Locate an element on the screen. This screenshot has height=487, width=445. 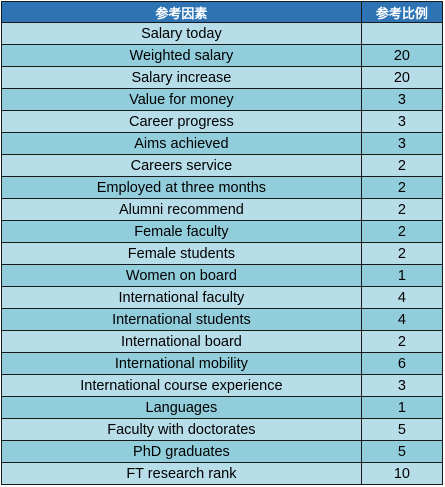
factor-cell: Faculty with doctorates is located at coordinates (181, 429).